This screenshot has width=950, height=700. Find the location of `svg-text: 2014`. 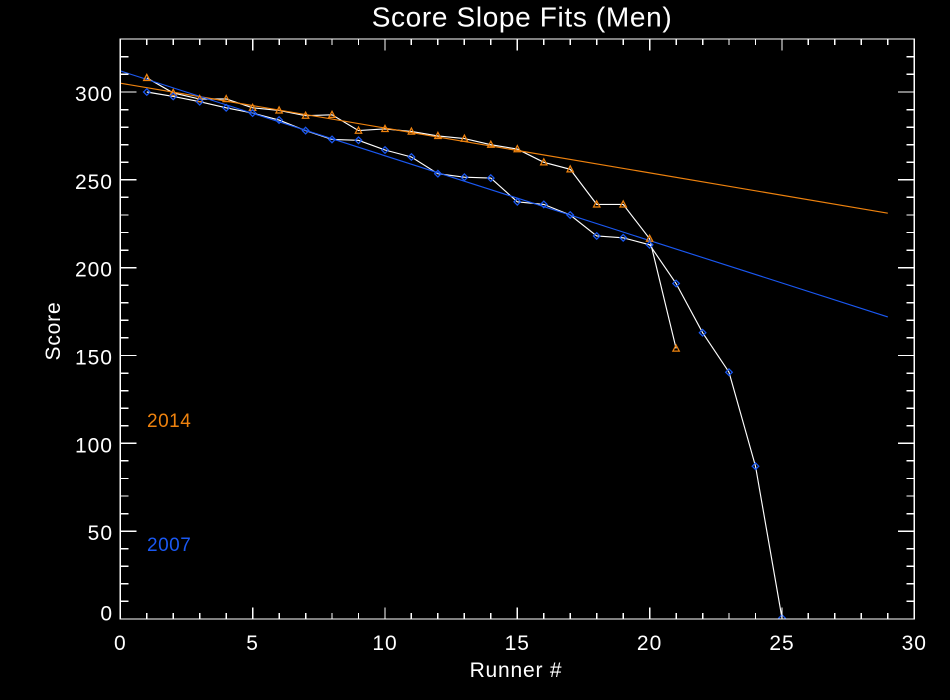

svg-text: 2014 is located at coordinates (169, 421).